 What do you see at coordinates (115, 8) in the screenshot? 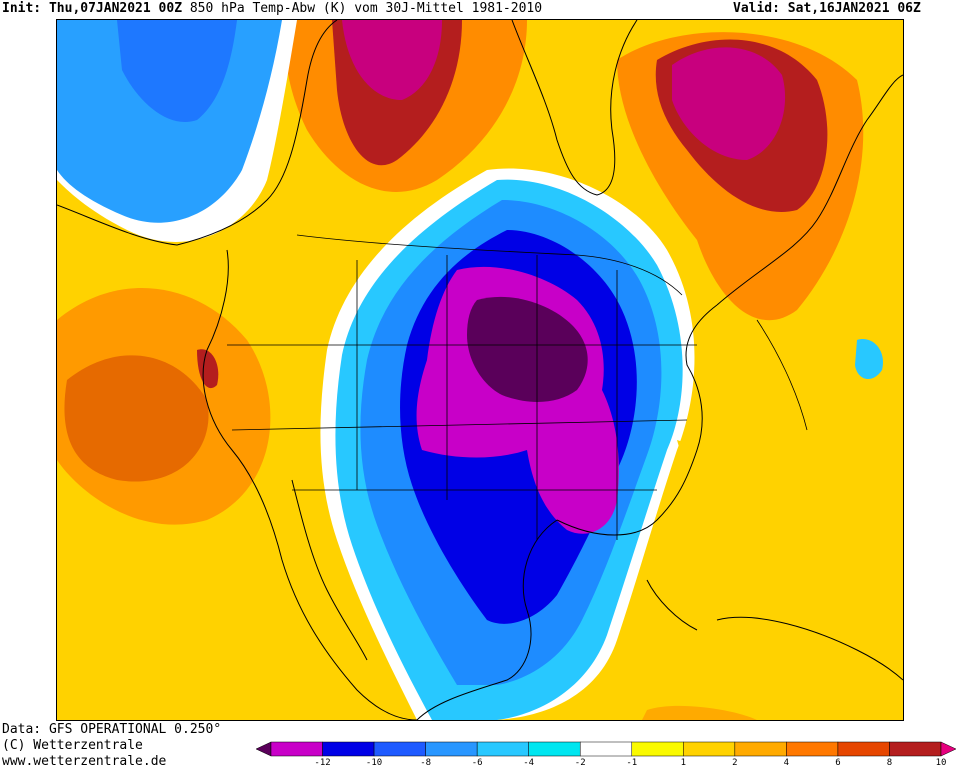
I see `init-value: Thu,07JAN2021 00Z` at bounding box center [115, 8].